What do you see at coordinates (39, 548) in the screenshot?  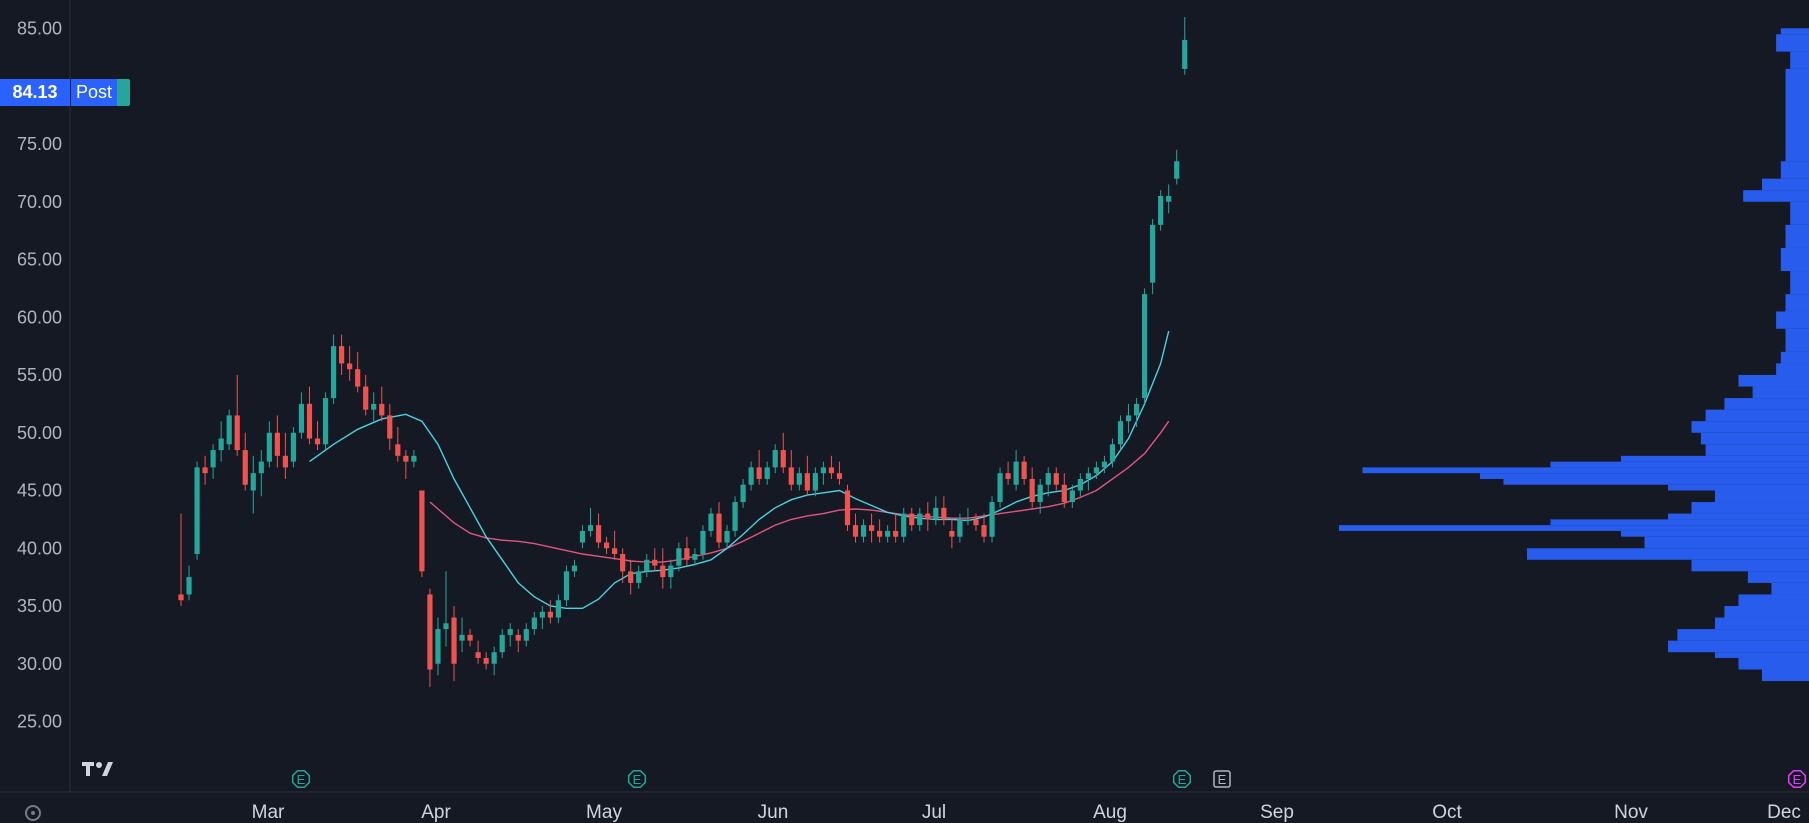 I see `price-tick-label: 40.00` at bounding box center [39, 548].